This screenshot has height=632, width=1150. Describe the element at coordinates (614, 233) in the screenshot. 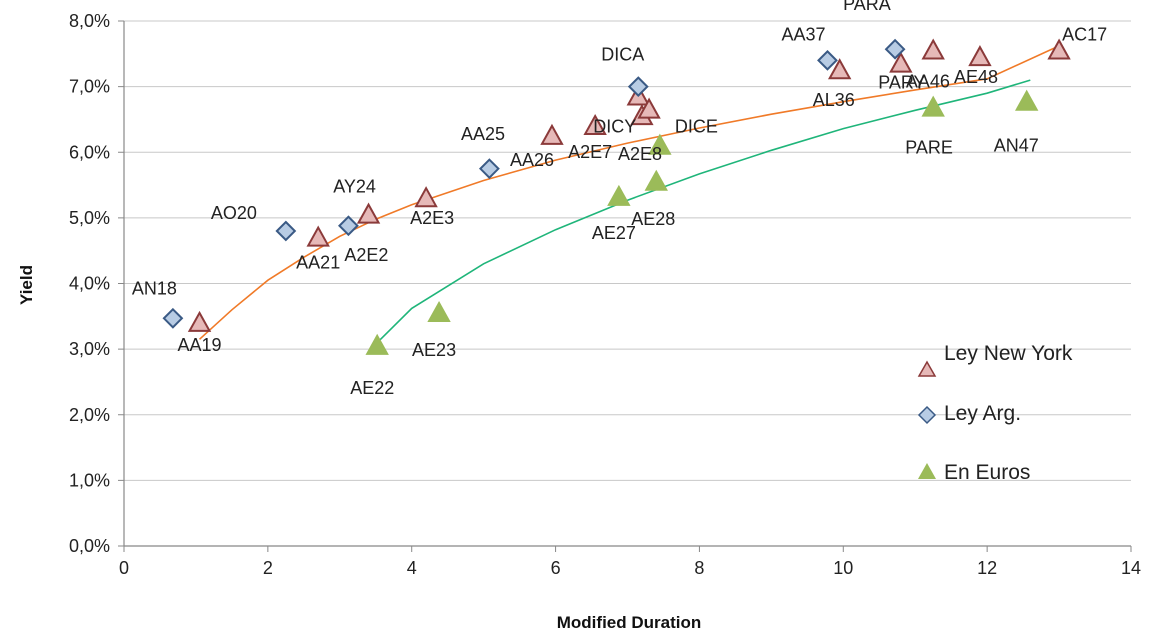

I see `point-label-ae27: AE27` at that location.